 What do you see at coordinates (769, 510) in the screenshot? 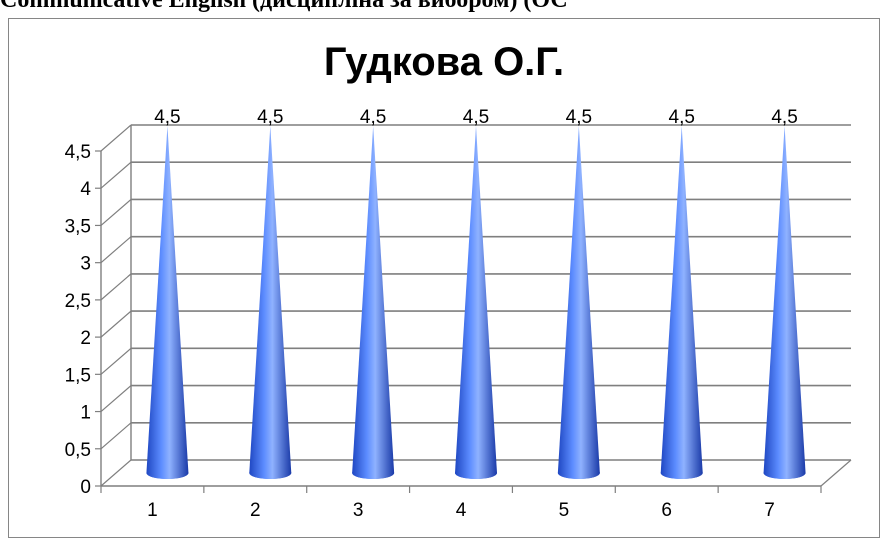
I see `x-tick-label: 7` at bounding box center [769, 510].